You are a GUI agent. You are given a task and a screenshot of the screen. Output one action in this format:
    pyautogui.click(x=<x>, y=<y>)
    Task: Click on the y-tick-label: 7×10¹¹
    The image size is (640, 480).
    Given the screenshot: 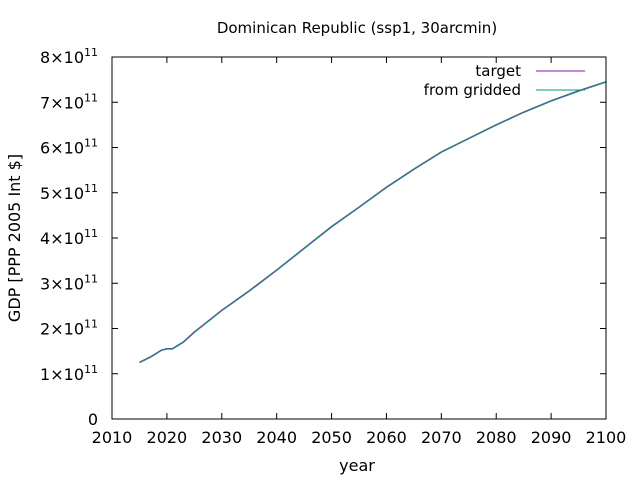 What is the action you would take?
    pyautogui.click(x=69, y=101)
    